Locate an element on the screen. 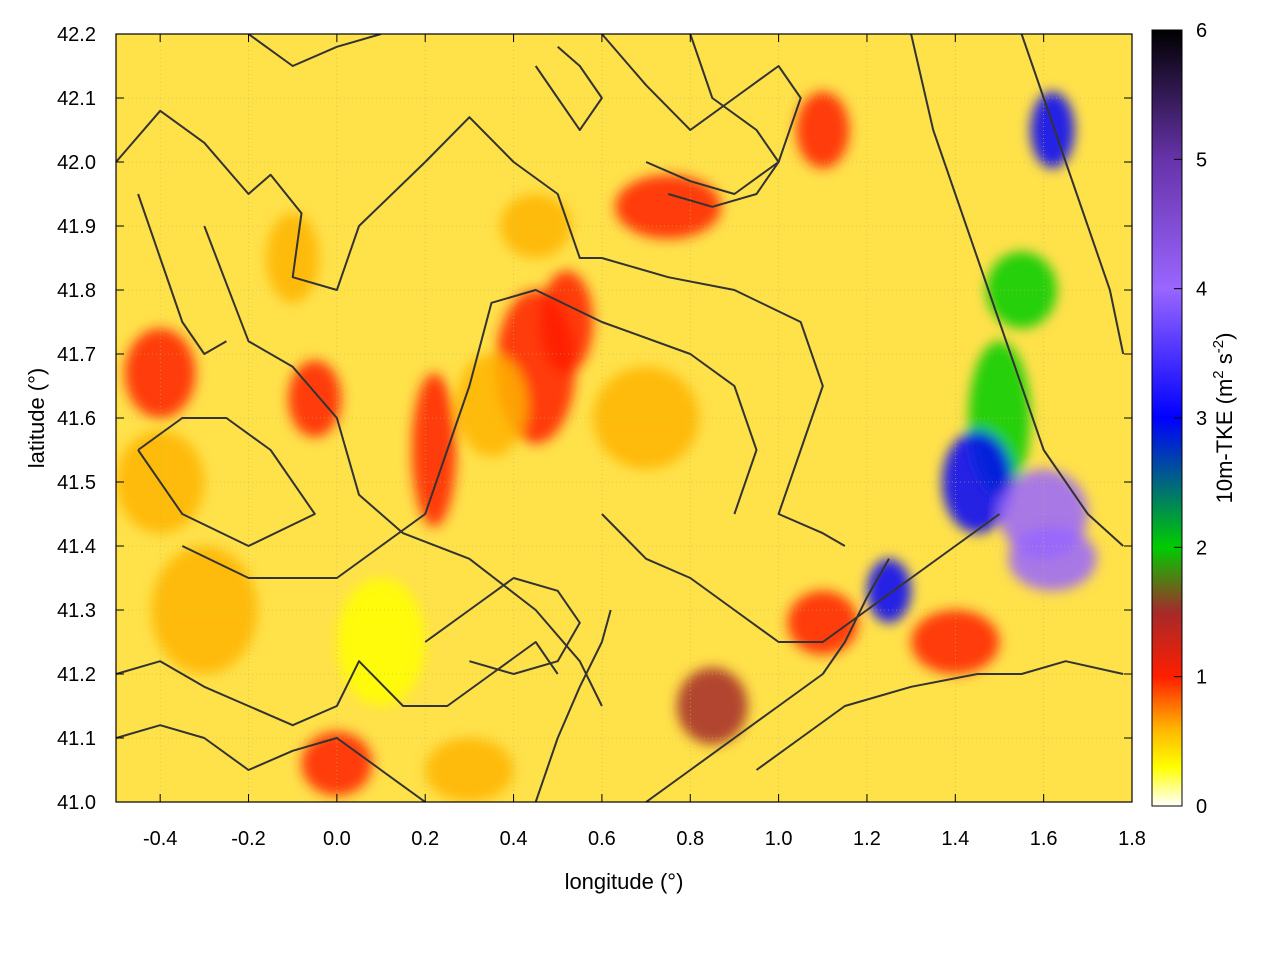 The width and height of the screenshot is (1280, 960). x-tick-label: 0.6 is located at coordinates (602, 839).